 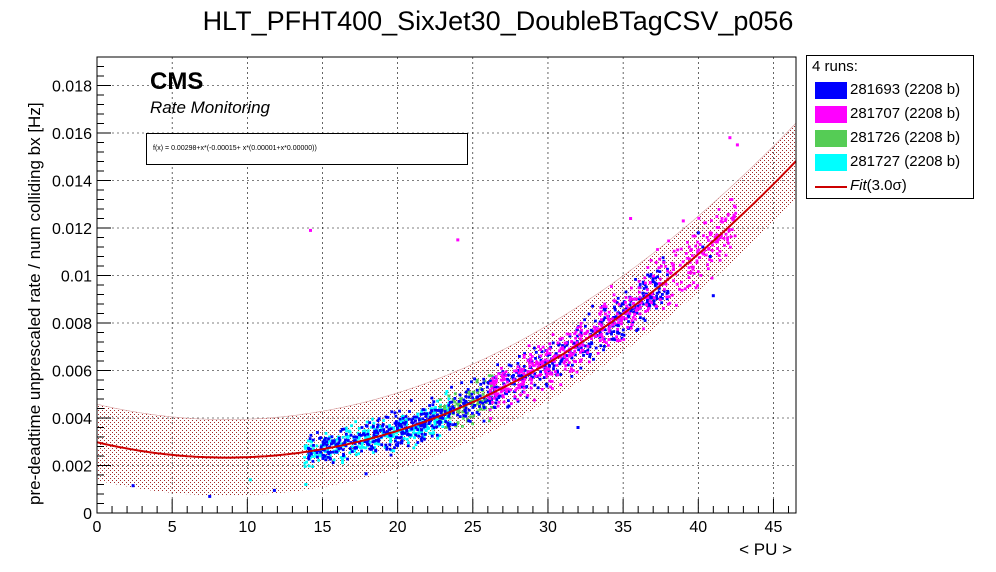 What do you see at coordinates (623, 527) in the screenshot?
I see `x-tick-label: 35` at bounding box center [623, 527].